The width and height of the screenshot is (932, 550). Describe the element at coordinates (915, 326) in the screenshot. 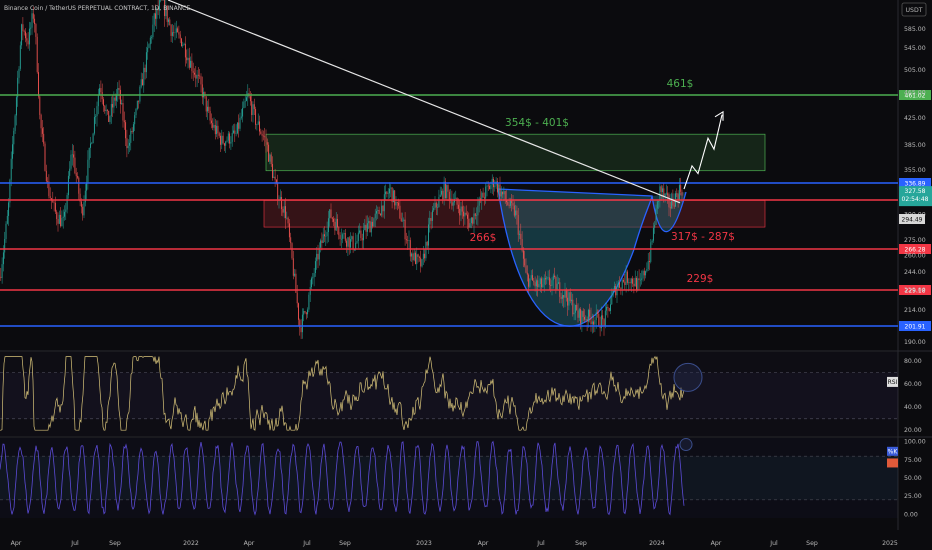

I see `level-price-tag` at that location.